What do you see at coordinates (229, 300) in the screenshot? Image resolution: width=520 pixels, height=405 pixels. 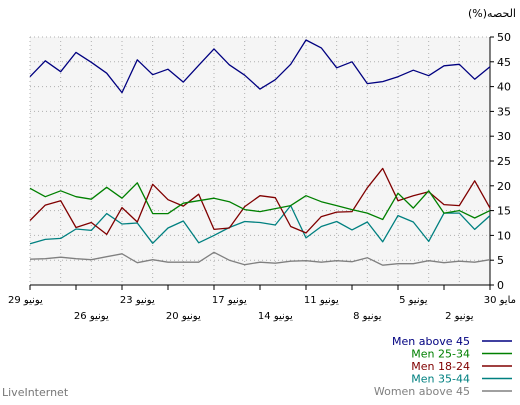 I see `x-tick-label: 17 يونيو` at bounding box center [229, 300].